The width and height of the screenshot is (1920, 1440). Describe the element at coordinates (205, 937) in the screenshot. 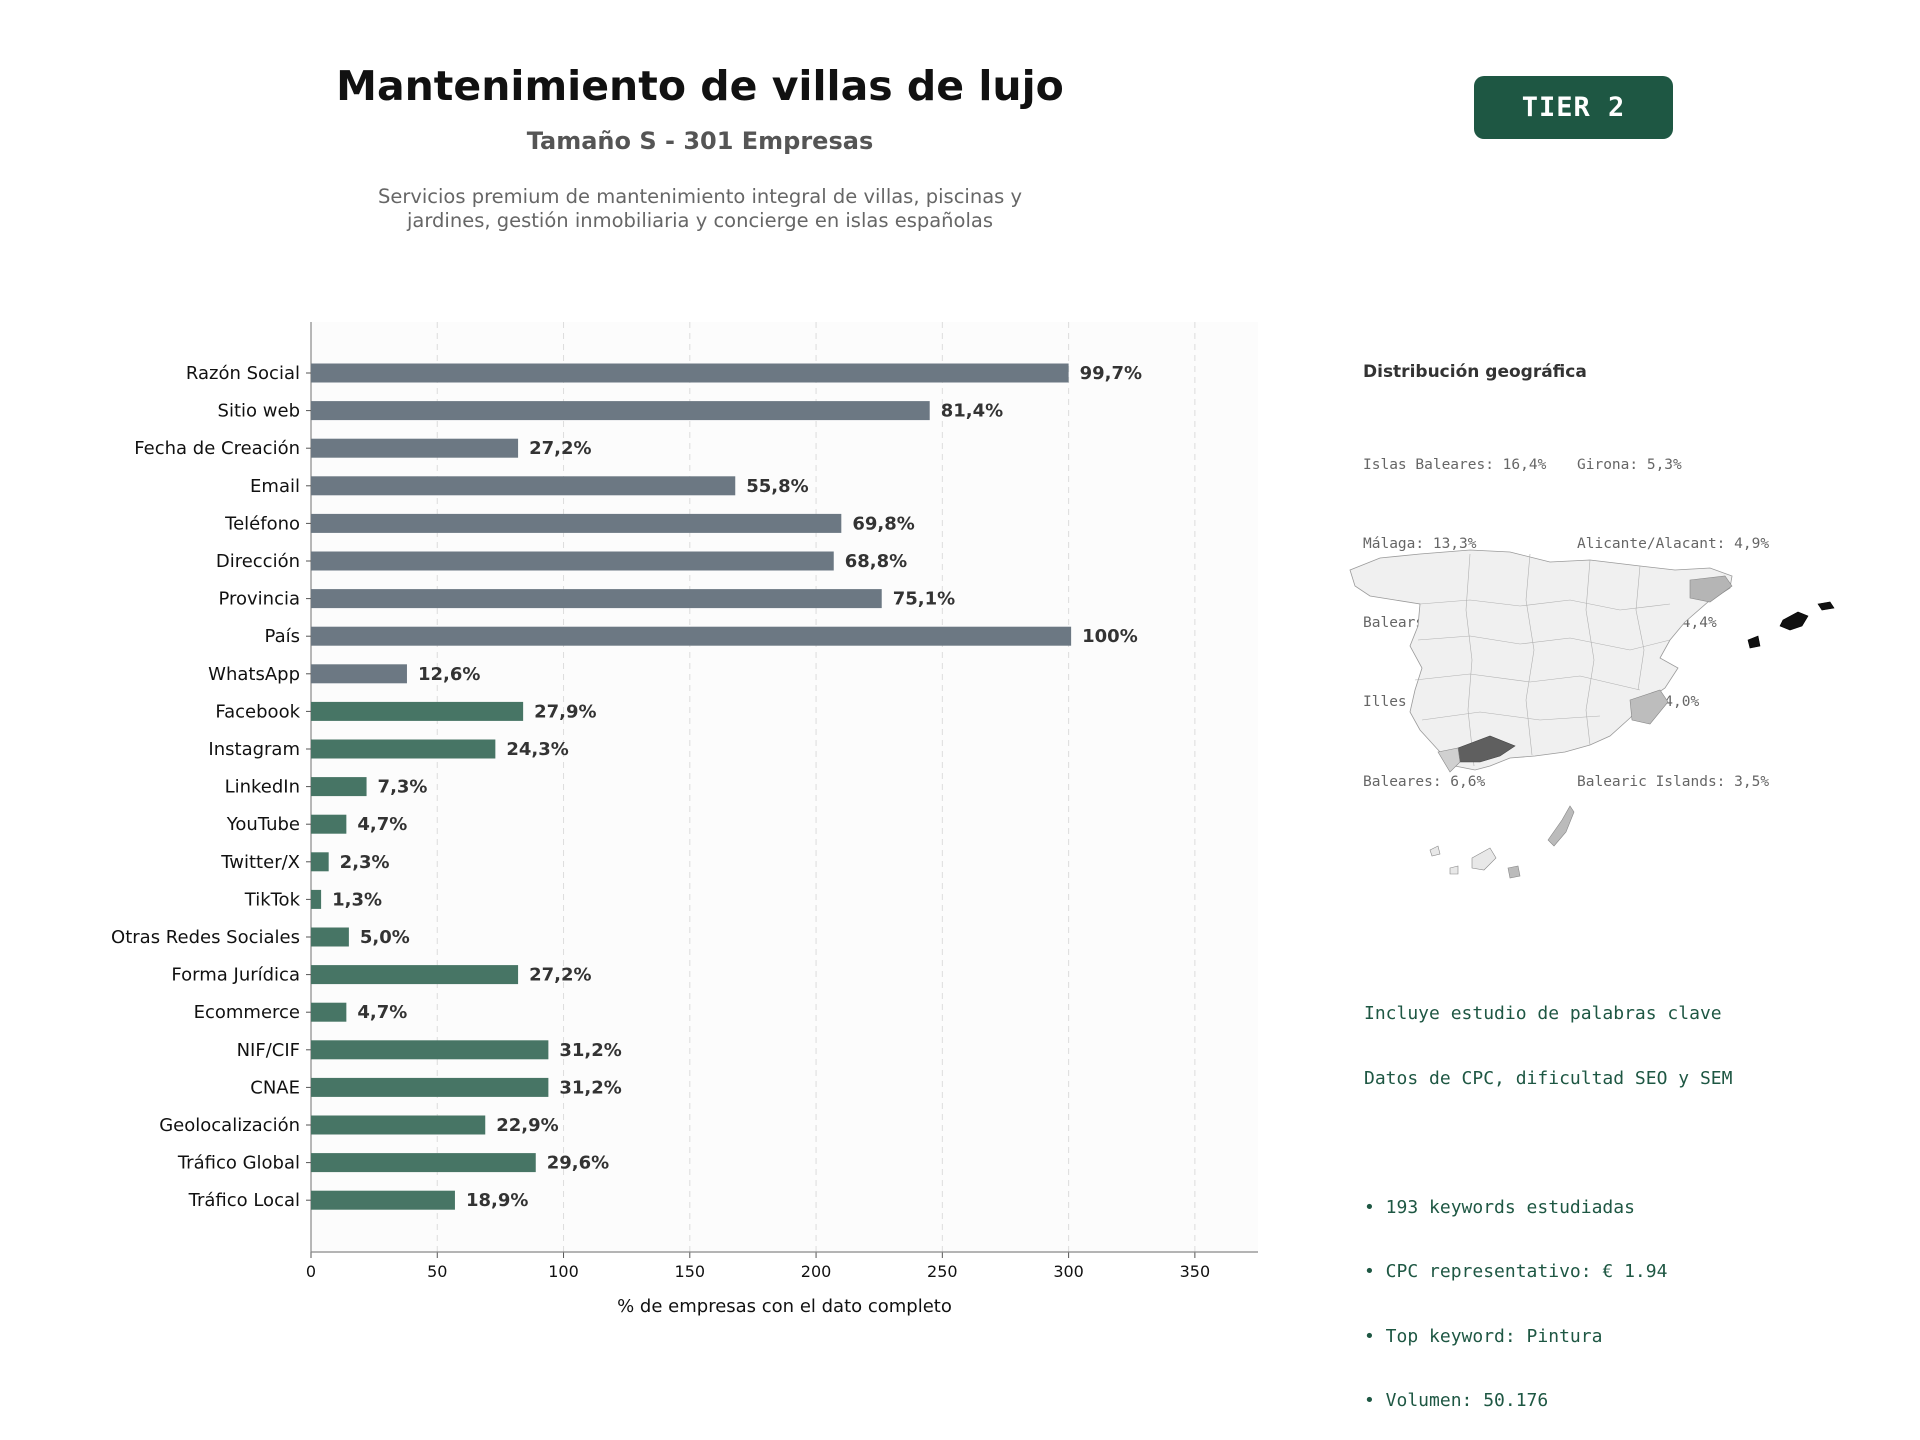

I see `y-tick-label: Otras Redes Sociales` at that location.